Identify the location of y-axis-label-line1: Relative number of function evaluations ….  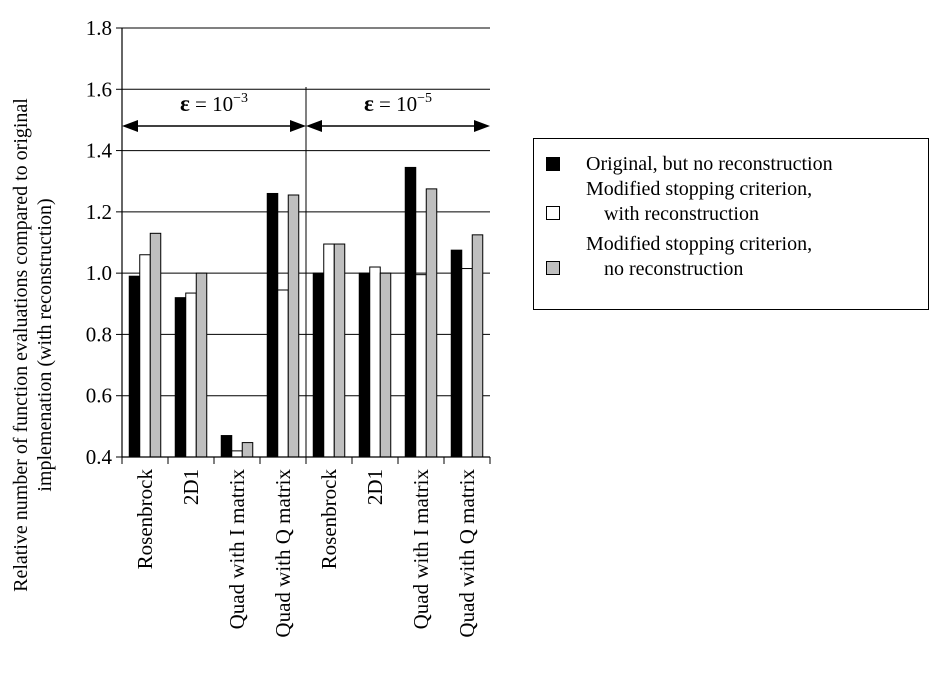
(21, 345).